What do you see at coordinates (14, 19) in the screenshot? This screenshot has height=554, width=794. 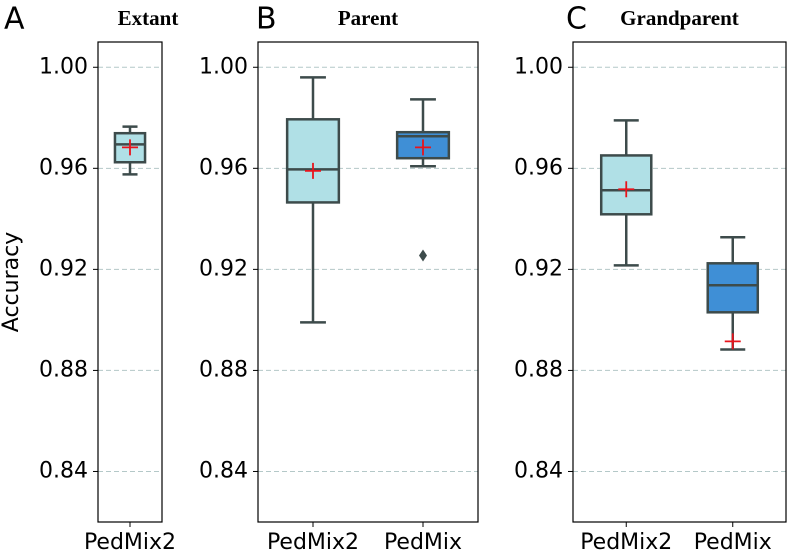 I see `panel-label: A` at bounding box center [14, 19].